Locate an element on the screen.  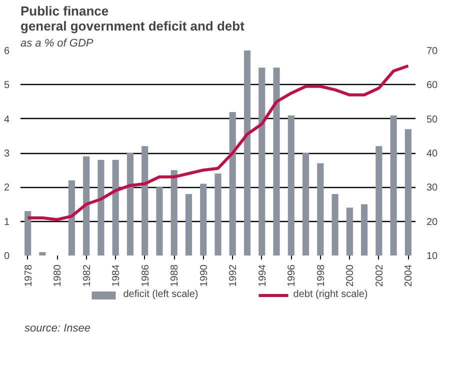
legend-label: deficit (left scale) is located at coordinates (160, 294).